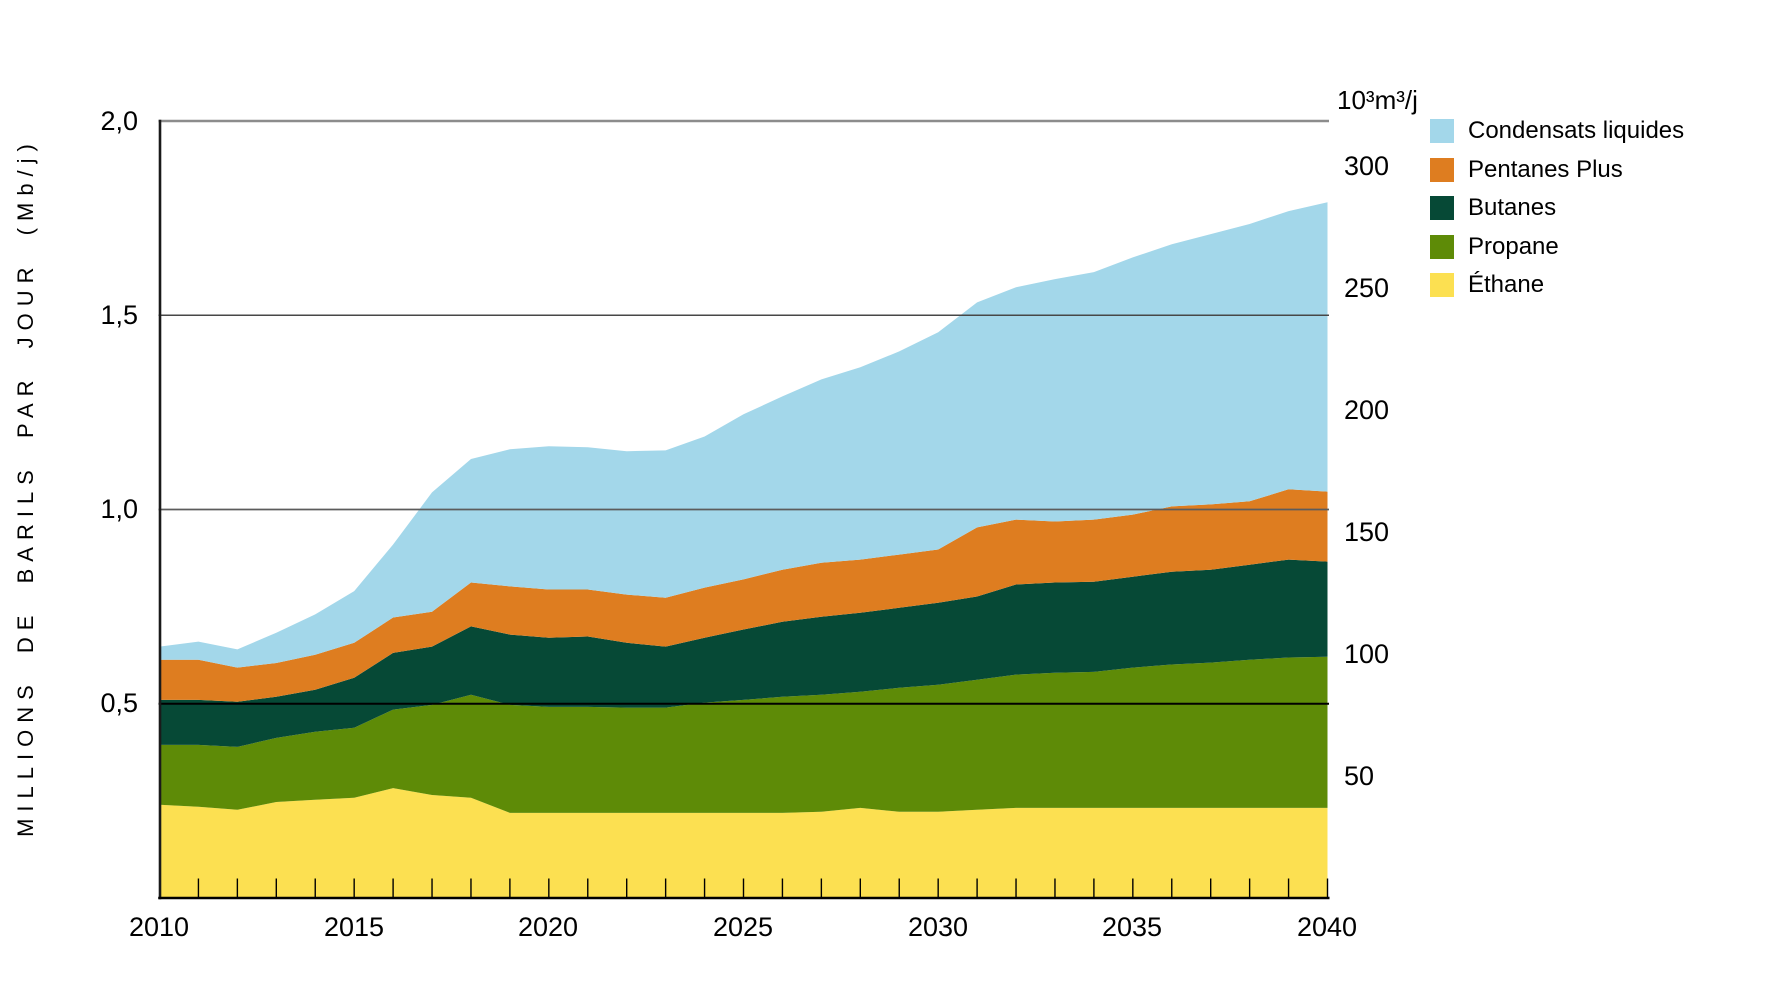 This screenshot has height=1000, width=1780. What do you see at coordinates (119, 121) in the screenshot?
I see `y-axis-tick-label: 2,0` at bounding box center [119, 121].